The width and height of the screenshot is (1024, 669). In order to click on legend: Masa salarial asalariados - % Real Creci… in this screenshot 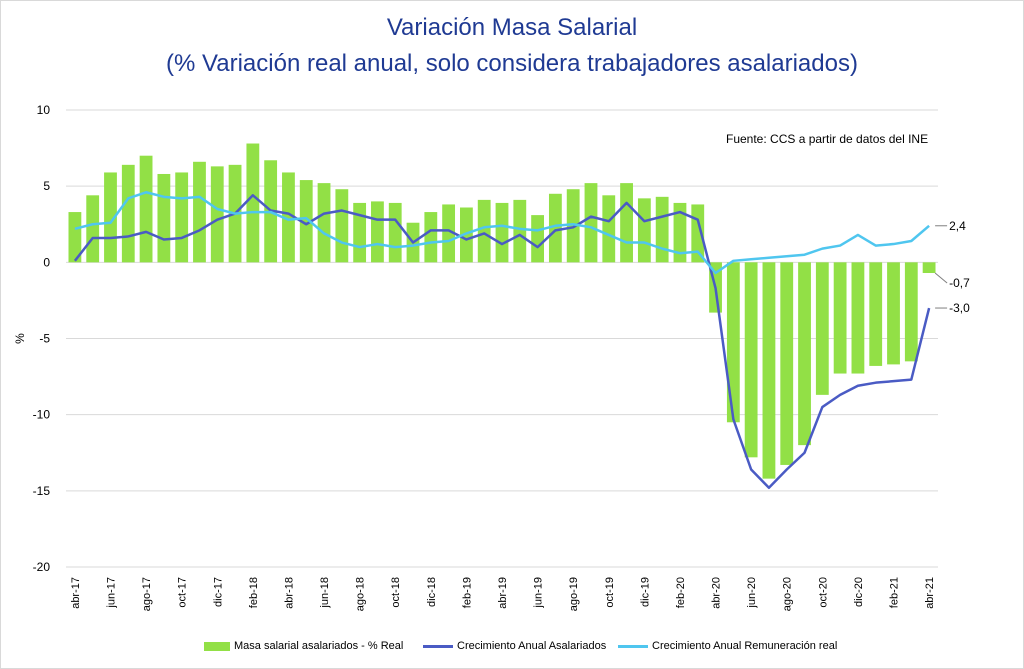, I will do `click(512, 648)`.